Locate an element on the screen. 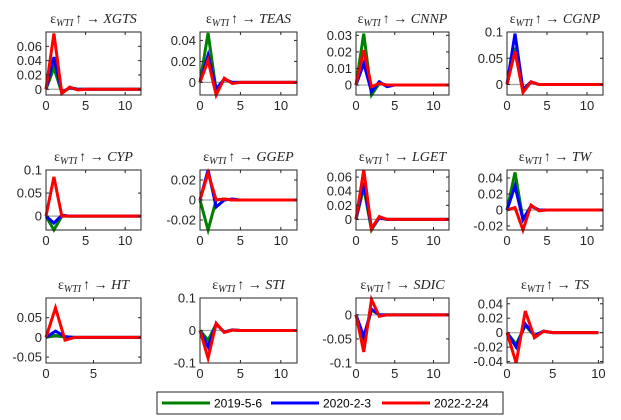 Image resolution: width=621 pixels, height=420 pixels. subplot-title: εWTI ↑ → XGTS is located at coordinates (93, 20).